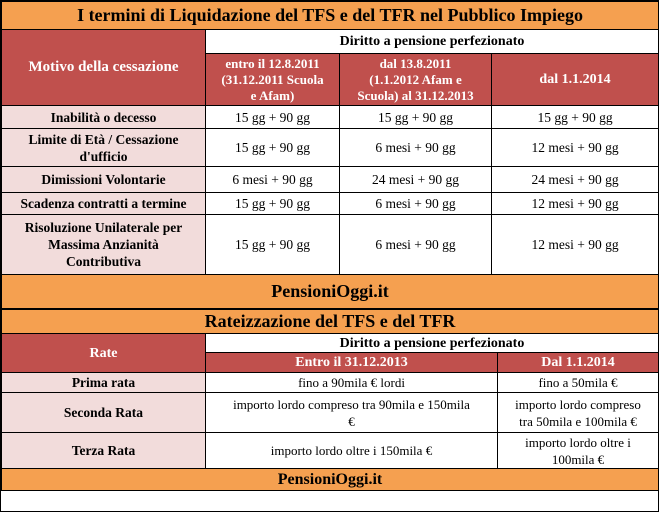 The image size is (659, 512). What do you see at coordinates (103, 156) in the screenshot?
I see `row-label-line: d'ufficio` at bounding box center [103, 156].